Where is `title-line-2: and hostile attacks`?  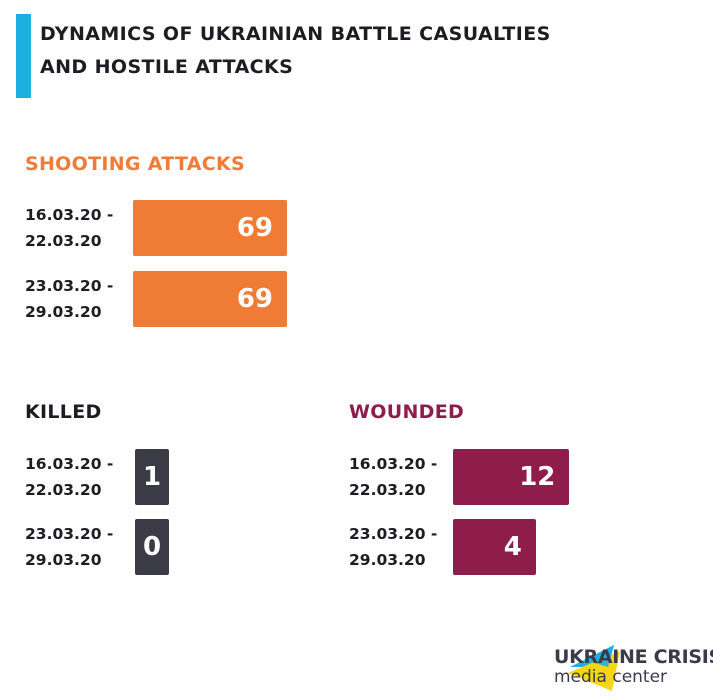
title-line-2: and hostile attacks is located at coordinates (167, 67).